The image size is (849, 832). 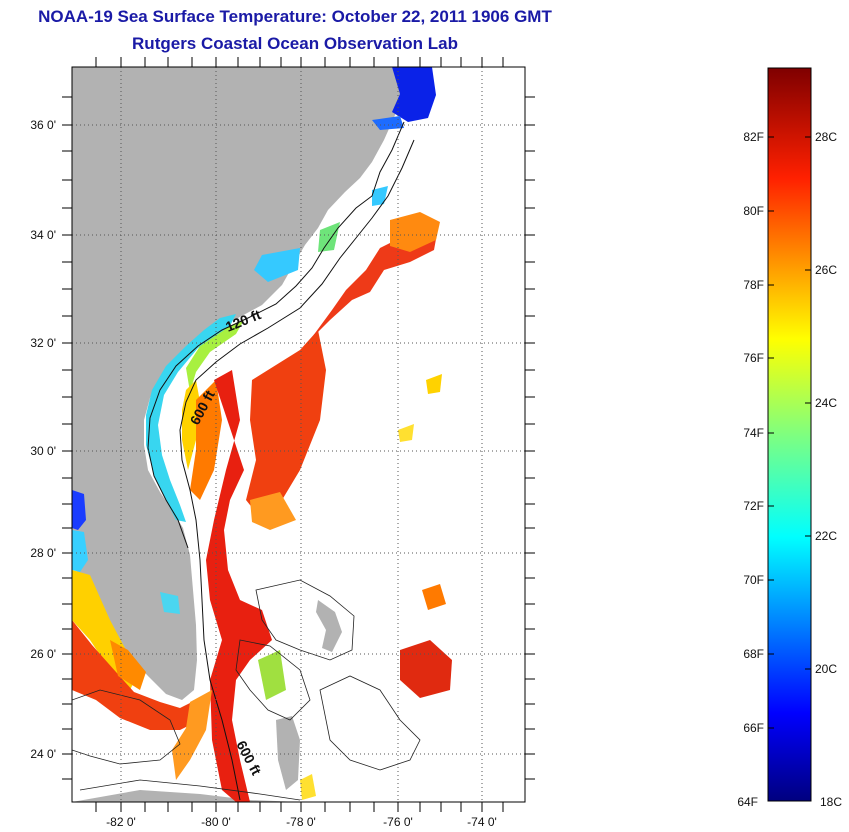 I want to click on cbar-c-24: 24C, so click(x=826, y=403).